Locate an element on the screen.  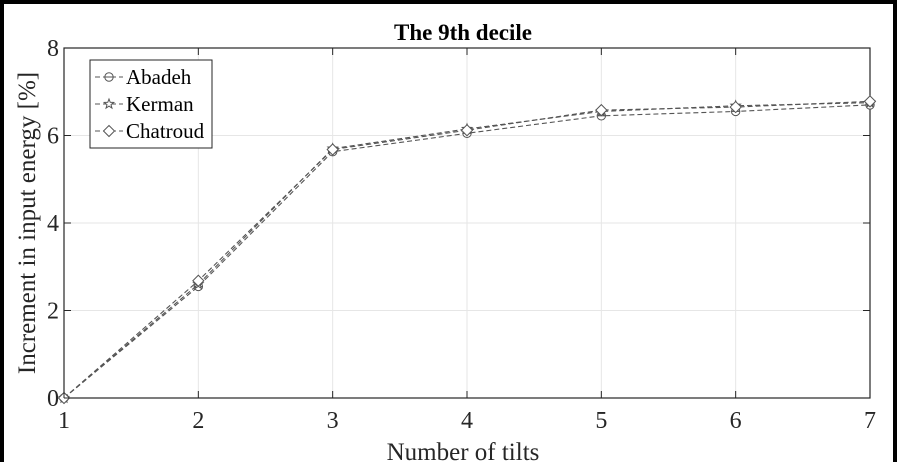
x-tick-label: 1 is located at coordinates (64, 421).